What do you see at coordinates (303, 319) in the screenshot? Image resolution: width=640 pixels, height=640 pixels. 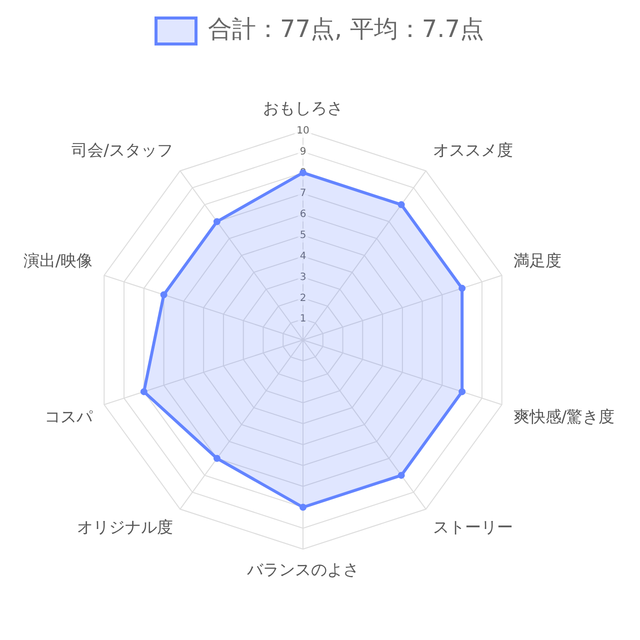 I see `y-tick-label: 1` at bounding box center [303, 319].